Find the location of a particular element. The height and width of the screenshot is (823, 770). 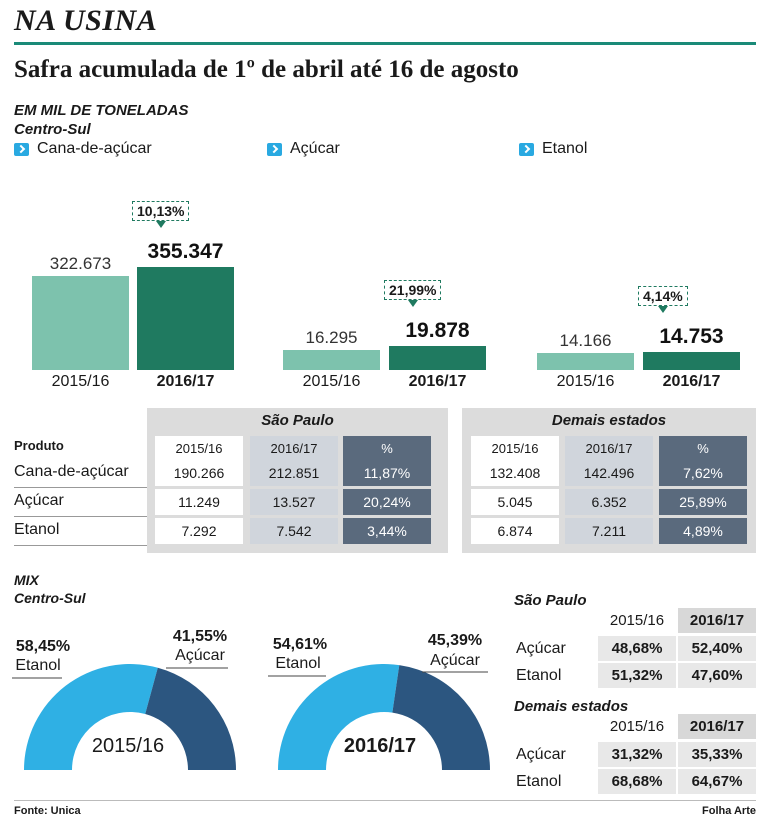

bar-value-label: 322.673 is located at coordinates (80, 263).